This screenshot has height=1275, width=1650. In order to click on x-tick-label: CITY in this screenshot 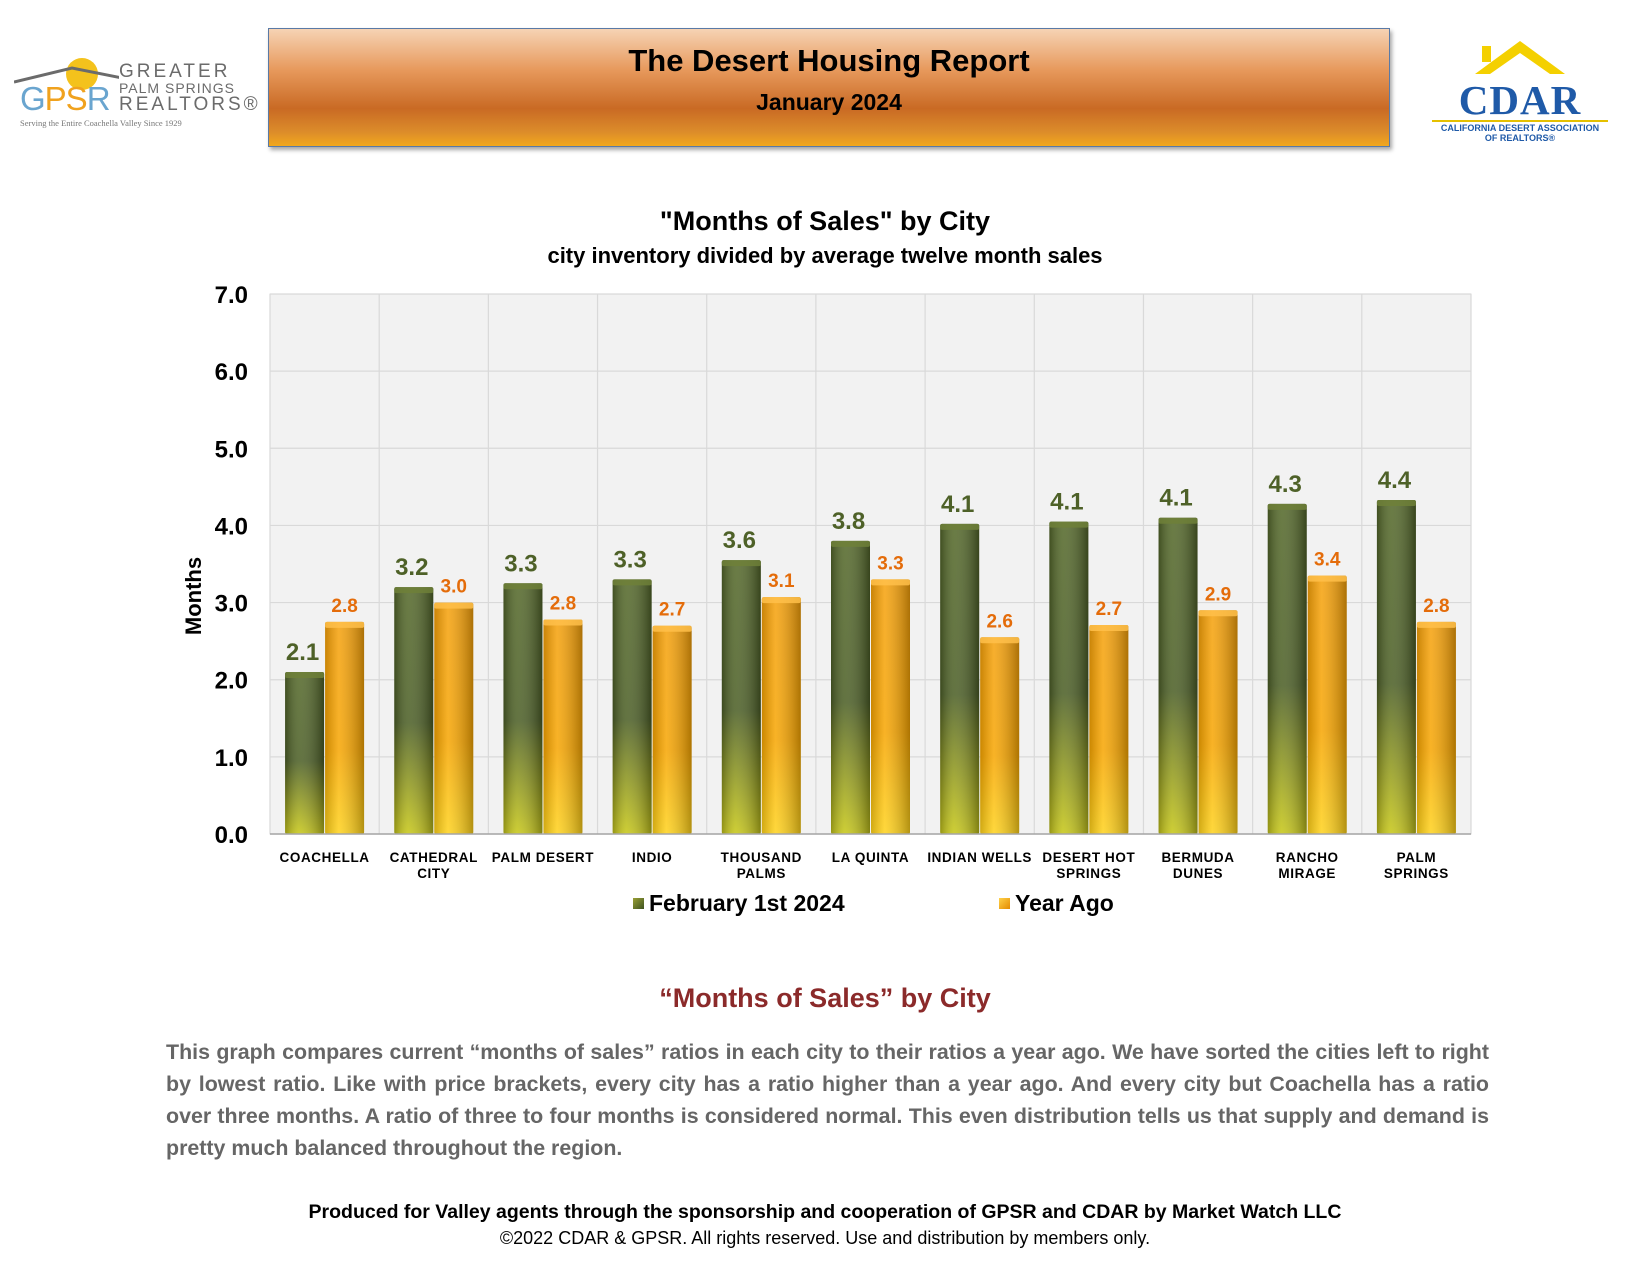, I will do `click(433, 873)`.